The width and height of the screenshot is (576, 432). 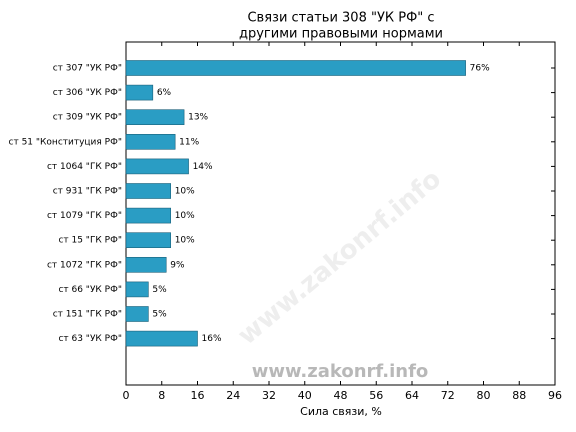 I want to click on x-tick-label: 0, so click(x=126, y=395).